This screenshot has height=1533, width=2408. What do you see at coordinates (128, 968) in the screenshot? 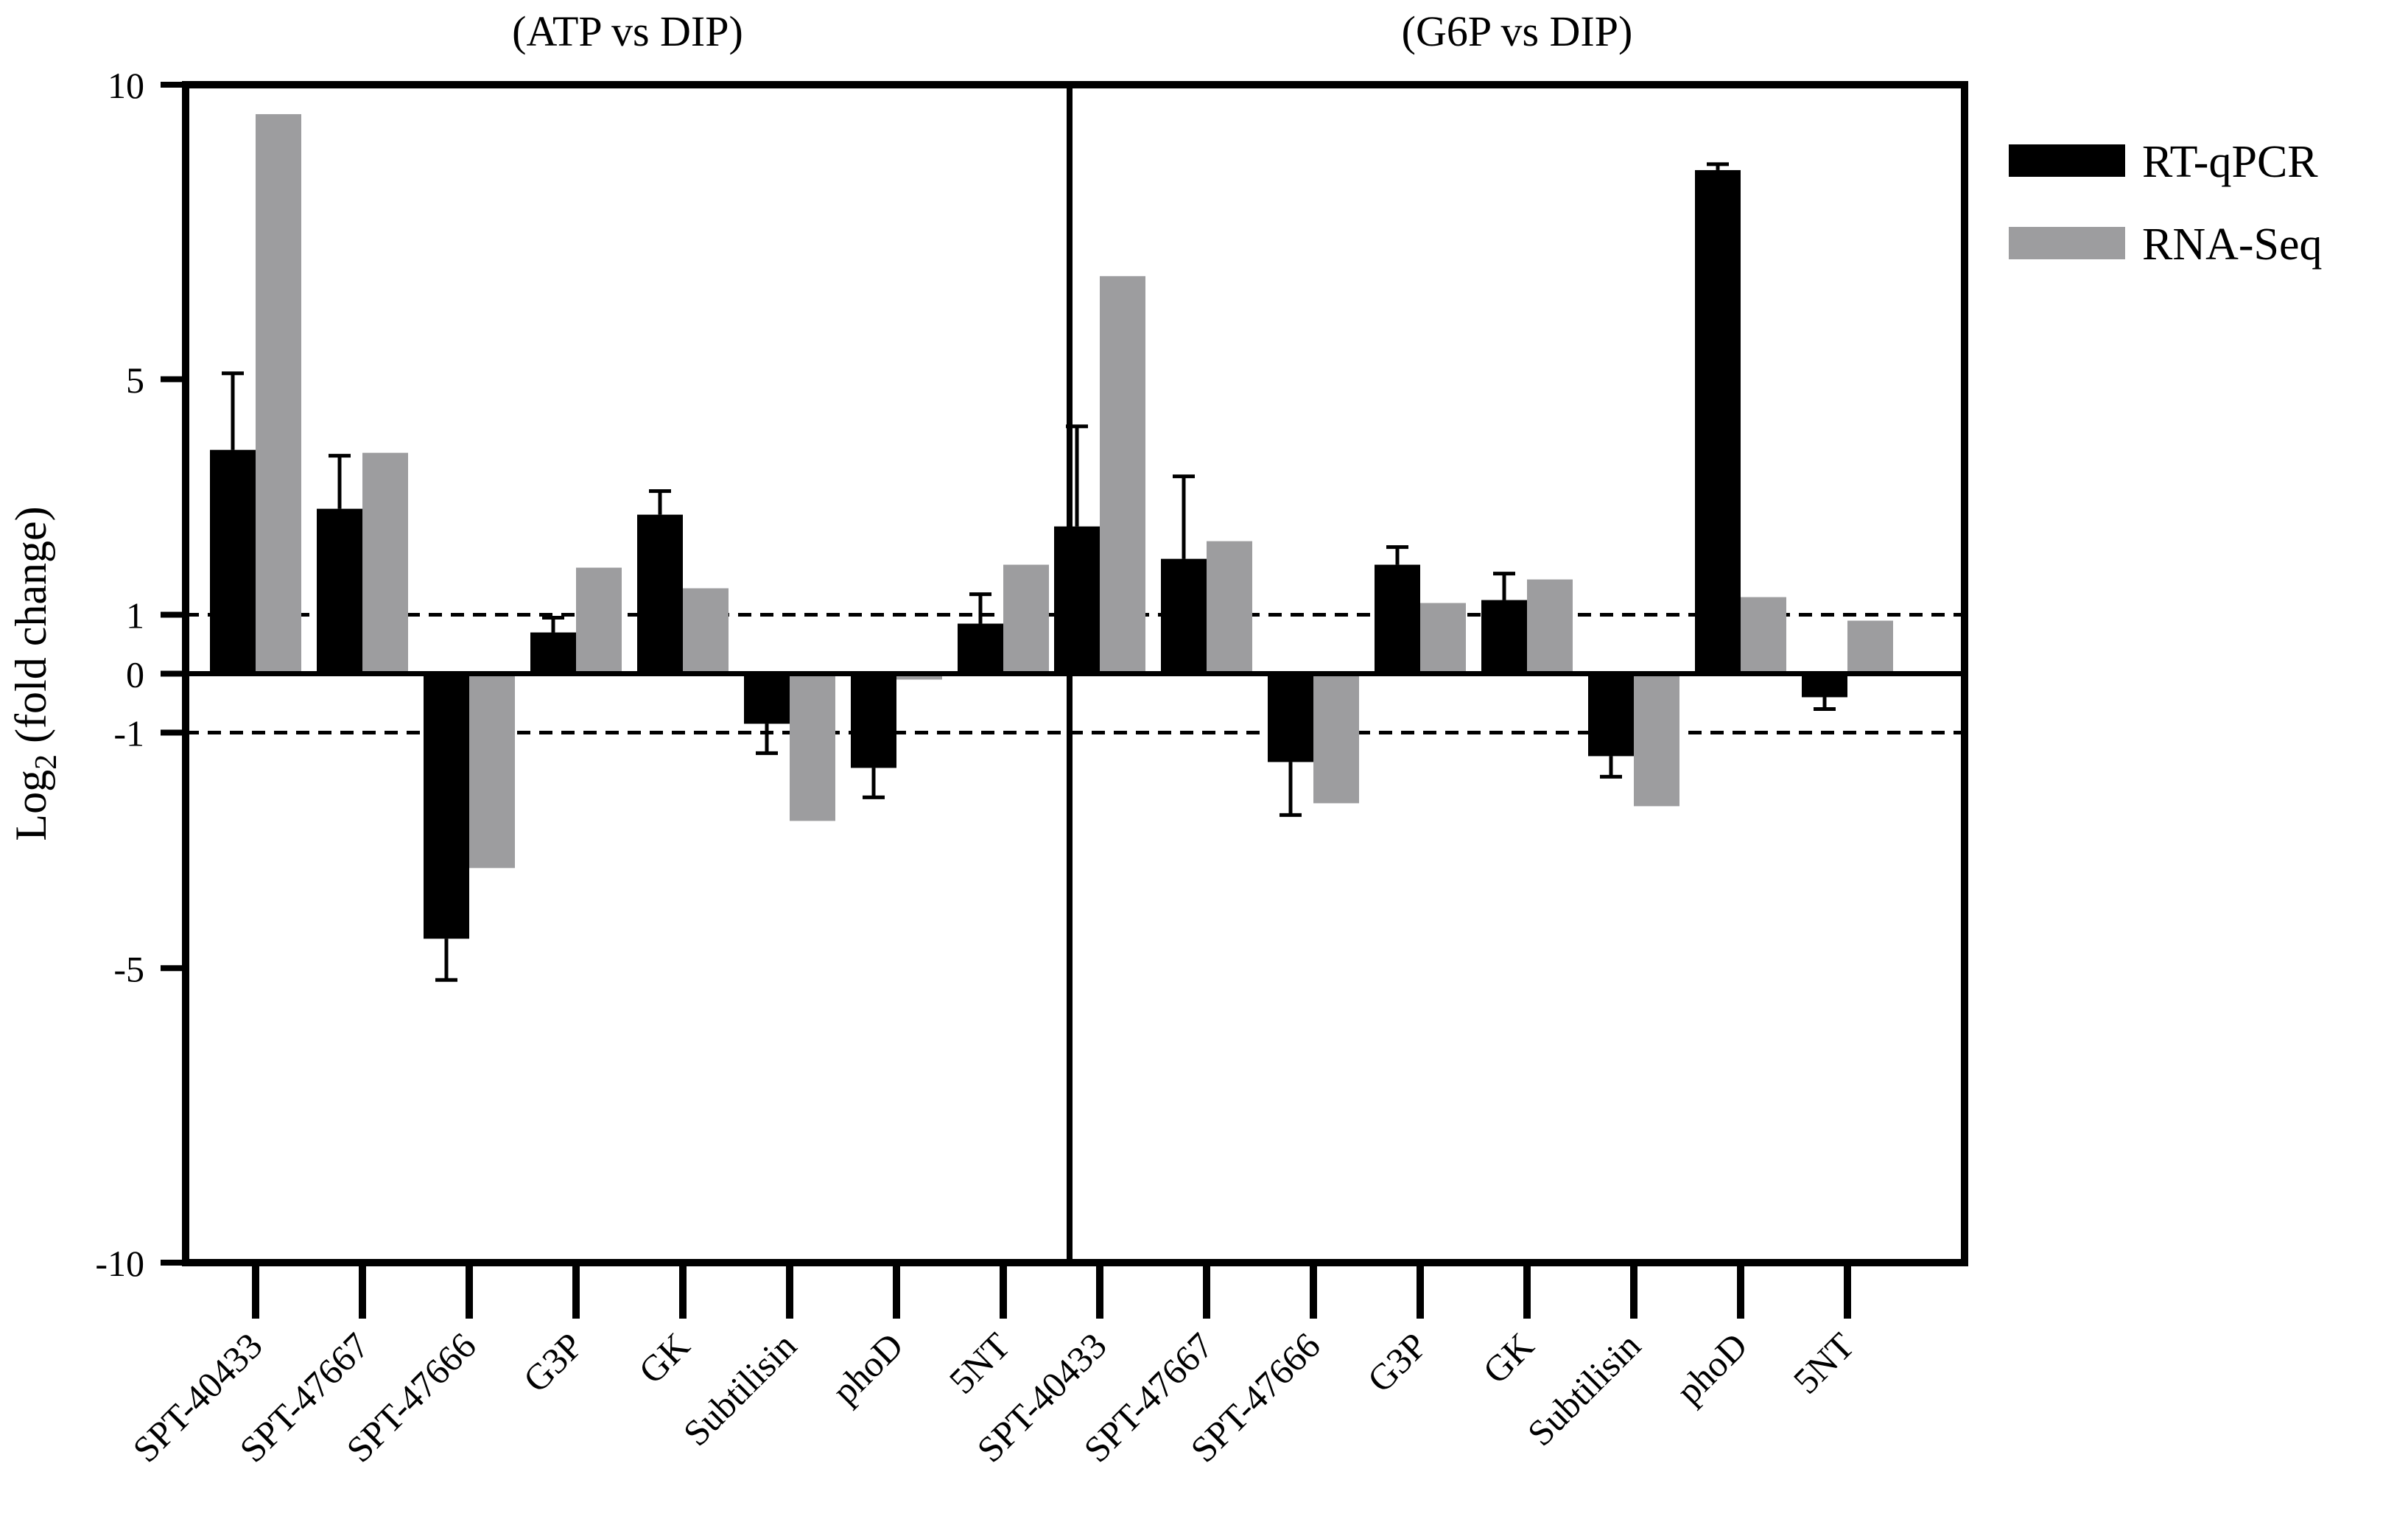
I see `y-tick-label: -5` at bounding box center [128, 968].